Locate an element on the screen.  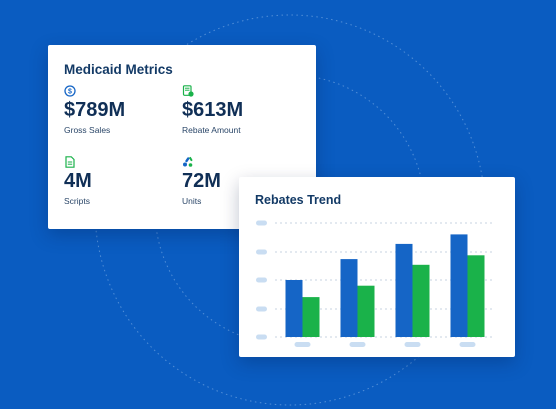
receipt-icon is located at coordinates (188, 91).